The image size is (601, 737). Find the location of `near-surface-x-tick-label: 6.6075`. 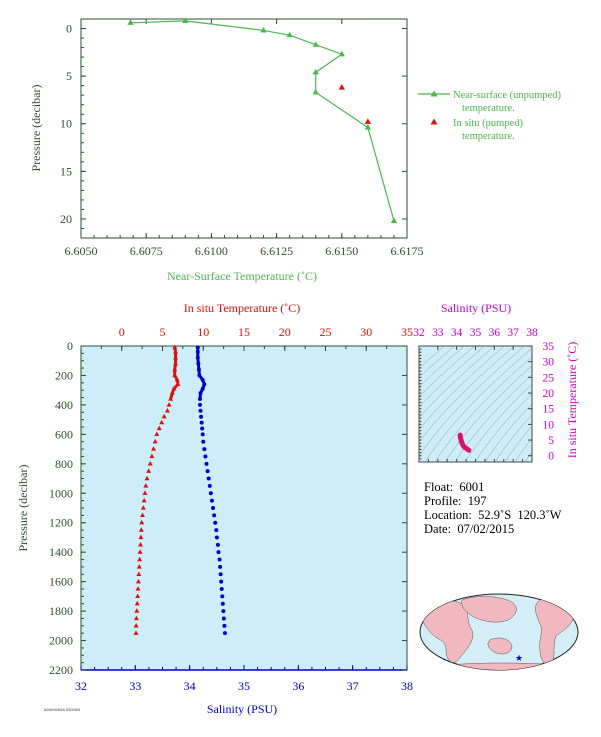

near-surface-x-tick-label: 6.6075 is located at coordinates (146, 251).